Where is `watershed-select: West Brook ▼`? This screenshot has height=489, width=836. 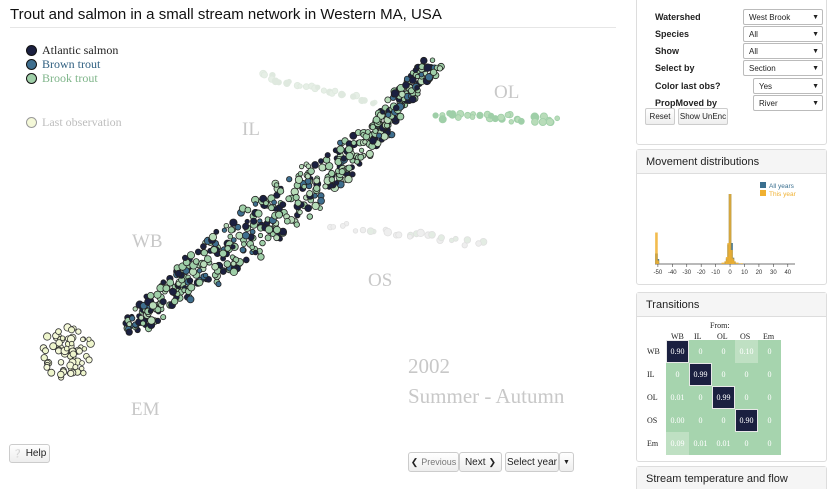 watershed-select: West Brook ▼ is located at coordinates (783, 17).